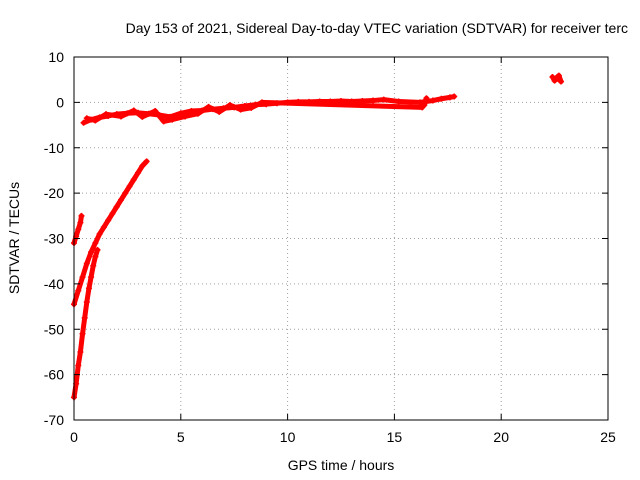 Image resolution: width=640 pixels, height=480 pixels. What do you see at coordinates (341, 465) in the screenshot?
I see `x-axis-label: GPS time / hours` at bounding box center [341, 465].